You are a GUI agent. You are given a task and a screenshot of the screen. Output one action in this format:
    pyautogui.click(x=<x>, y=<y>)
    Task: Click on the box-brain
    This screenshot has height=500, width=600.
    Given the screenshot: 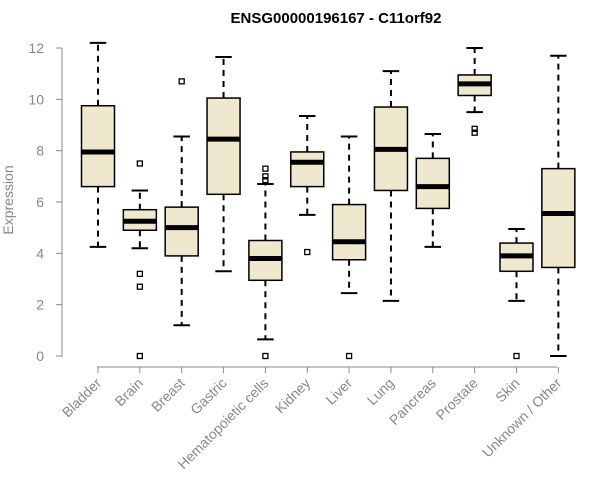 What is the action you would take?
    pyautogui.click(x=140, y=260)
    